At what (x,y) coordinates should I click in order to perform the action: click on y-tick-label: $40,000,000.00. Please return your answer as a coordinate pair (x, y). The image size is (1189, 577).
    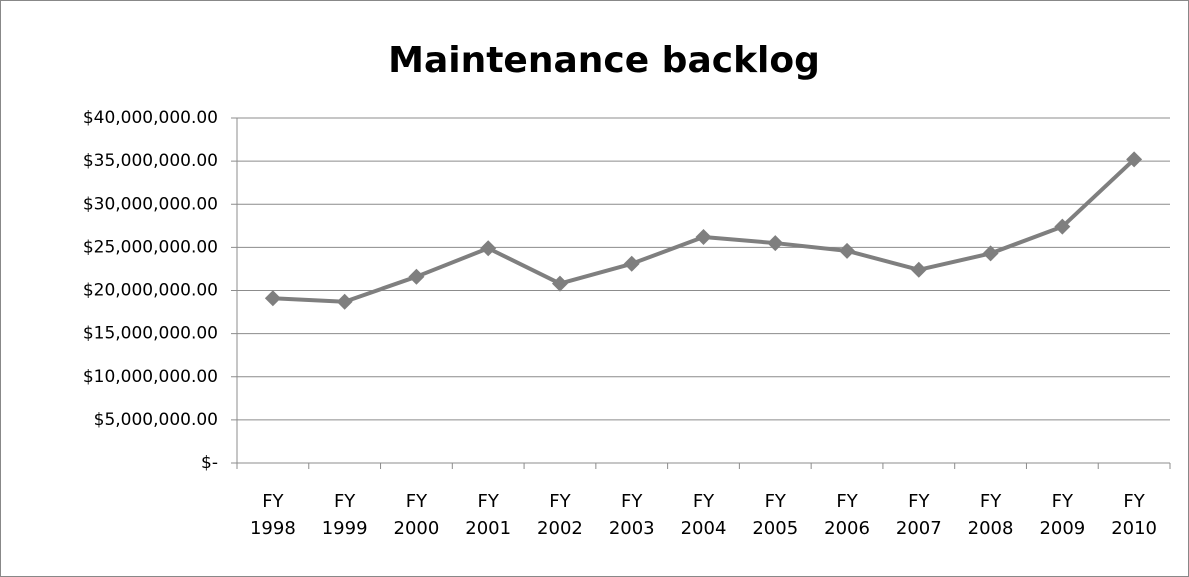
    Looking at the image, I should click on (150, 118).